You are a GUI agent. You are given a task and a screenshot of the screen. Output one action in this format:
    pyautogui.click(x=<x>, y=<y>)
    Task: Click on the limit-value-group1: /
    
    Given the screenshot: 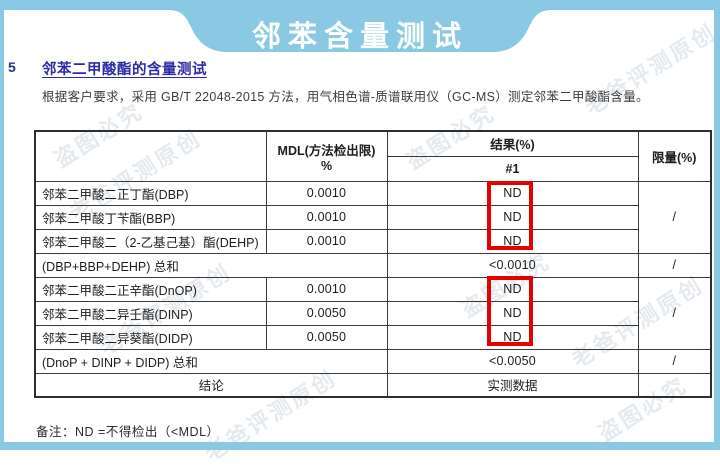 What is the action you would take?
    pyautogui.click(x=674, y=217)
    